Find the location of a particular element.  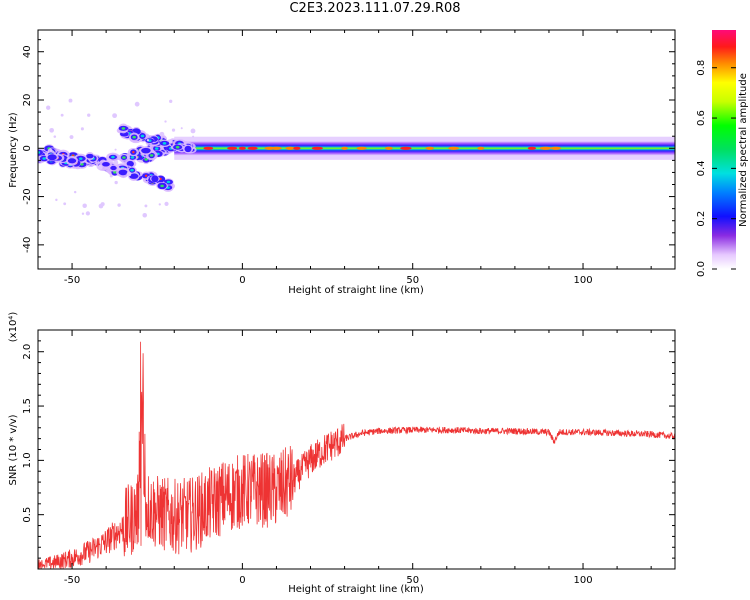

main-band-core is located at coordinates (424, 148).